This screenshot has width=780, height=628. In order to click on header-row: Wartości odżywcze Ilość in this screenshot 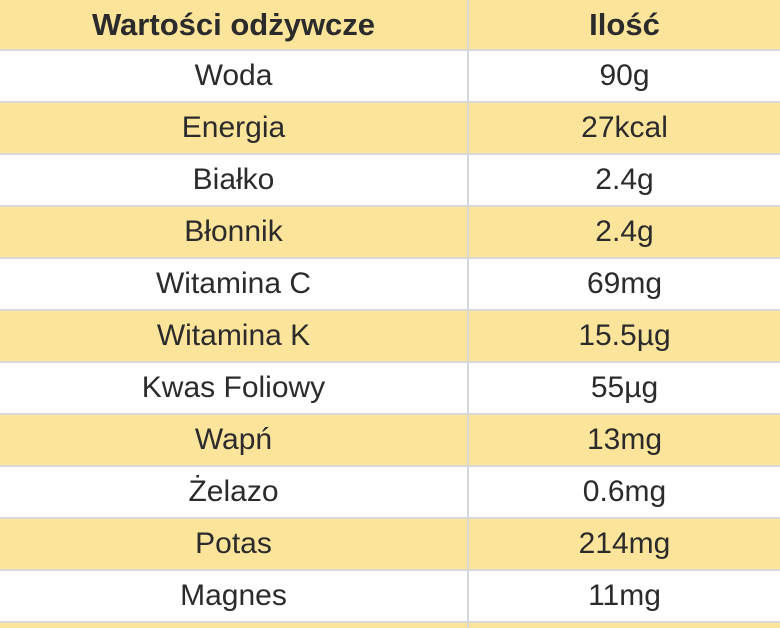, I will do `click(390, 25)`.